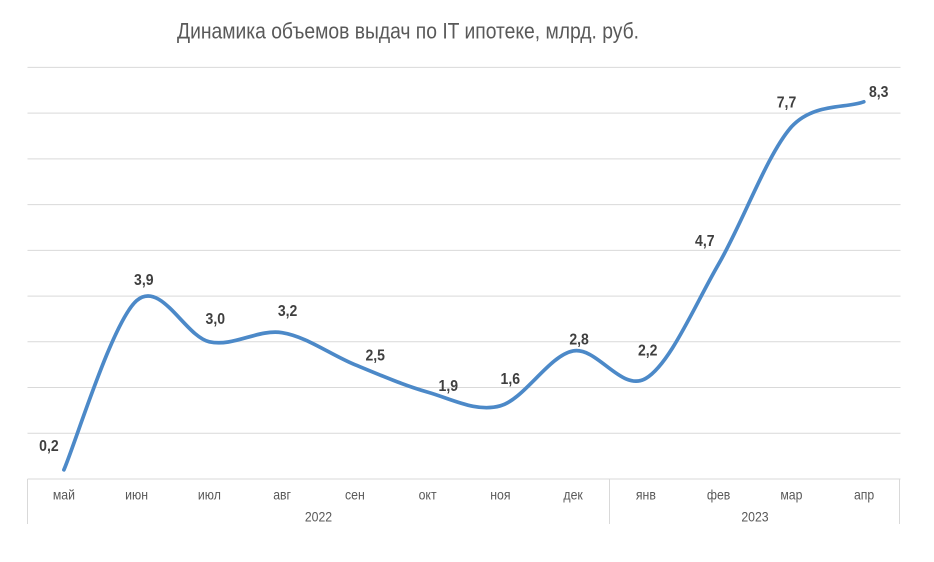 This screenshot has height=562, width=934. What do you see at coordinates (719, 495) in the screenshot?
I see `svg-text: фев` at bounding box center [719, 495].